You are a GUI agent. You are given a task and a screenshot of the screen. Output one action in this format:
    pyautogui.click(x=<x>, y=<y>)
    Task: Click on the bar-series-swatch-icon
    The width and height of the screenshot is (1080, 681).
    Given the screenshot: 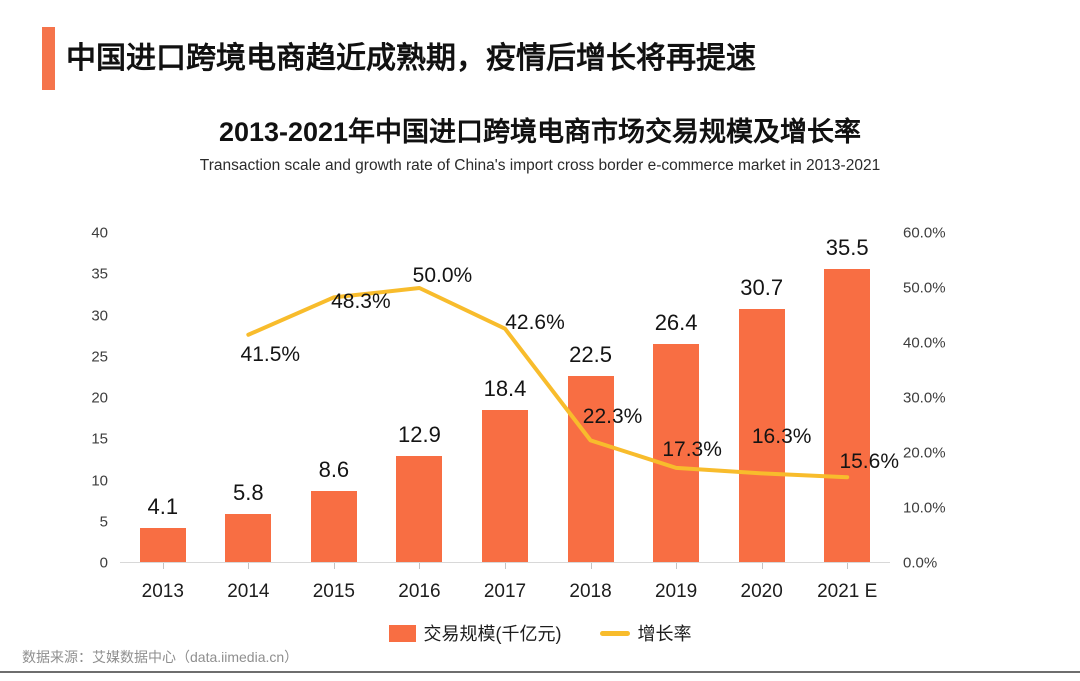 What is the action you would take?
    pyautogui.click(x=402, y=633)
    